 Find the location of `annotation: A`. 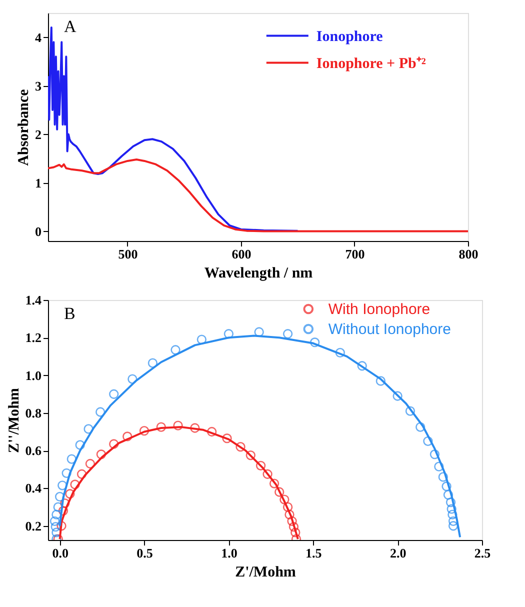

annotation: A is located at coordinates (70, 26).